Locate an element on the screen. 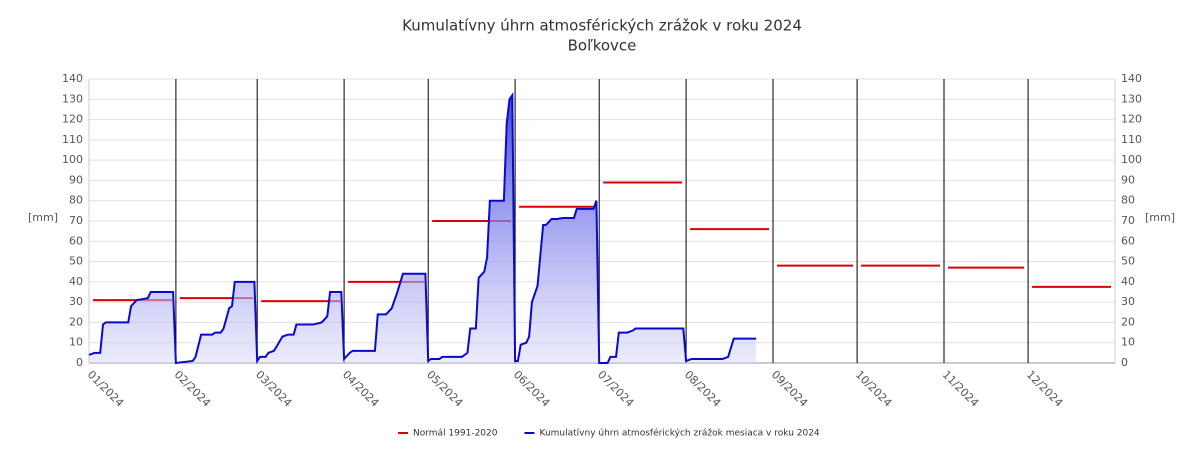  y2-tick-label: 110 is located at coordinates (1131, 139).